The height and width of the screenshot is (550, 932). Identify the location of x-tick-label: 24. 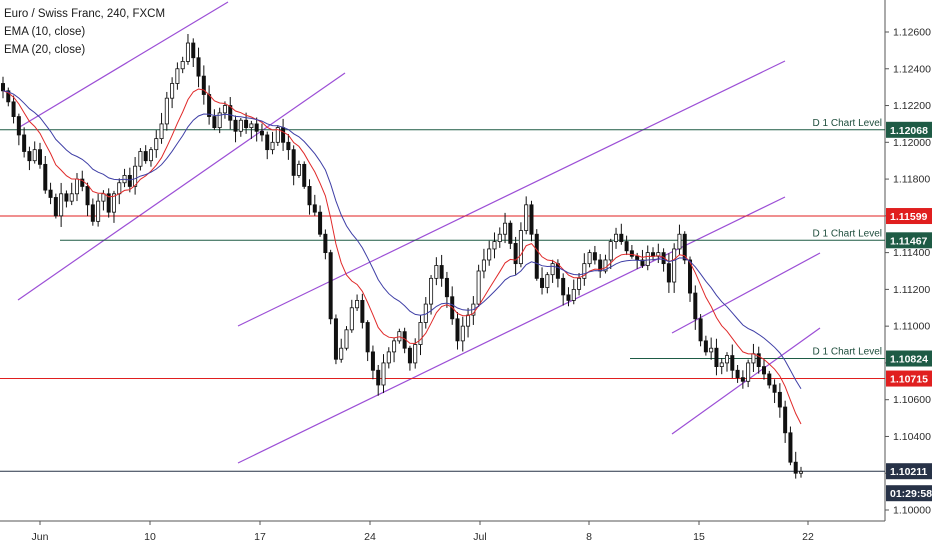
(370, 537).